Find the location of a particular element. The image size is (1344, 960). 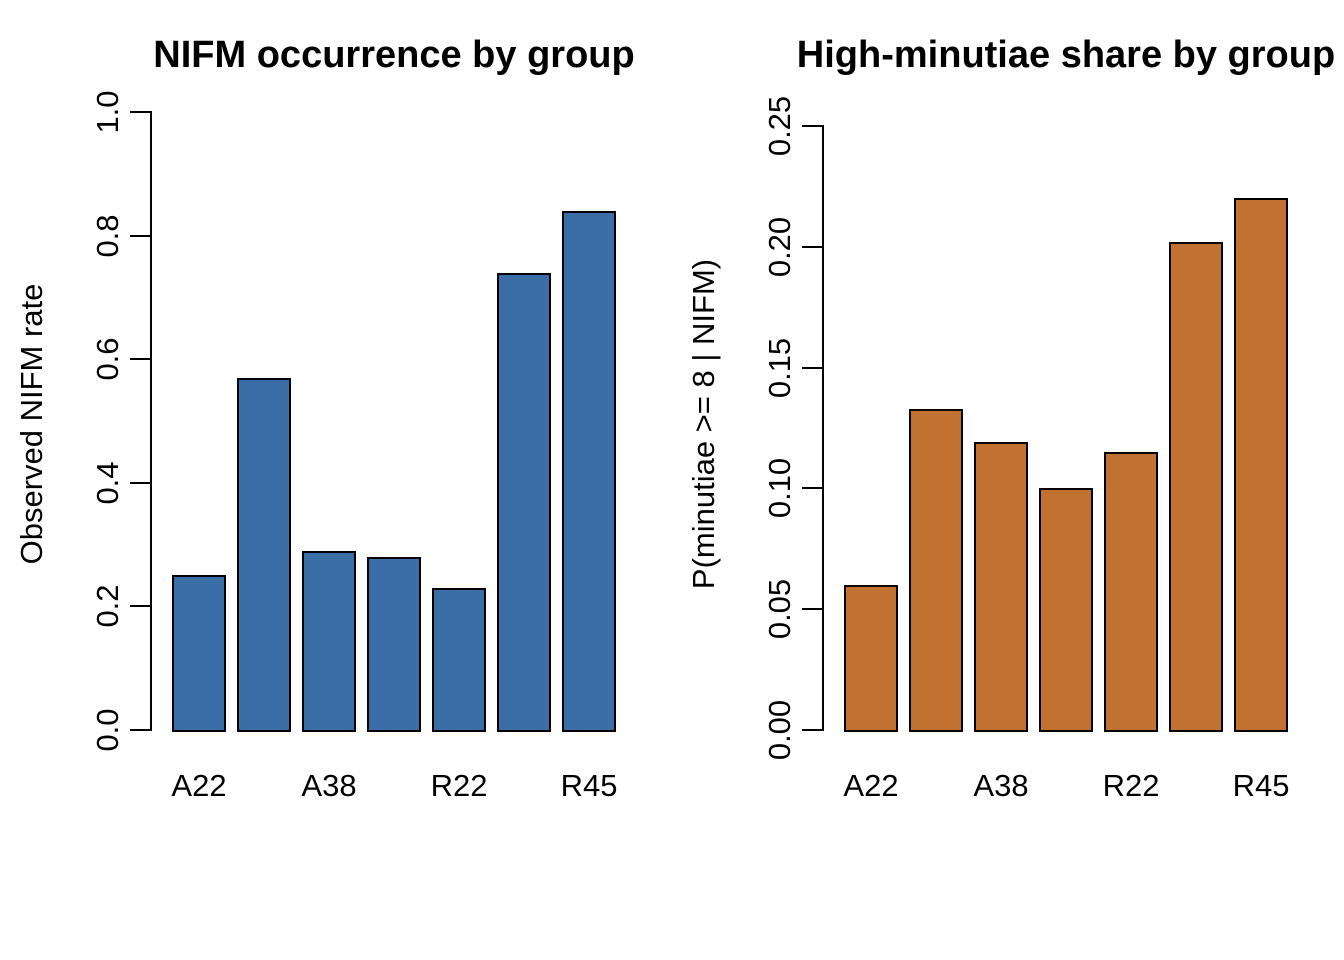

y-tick-label: 0.2 is located at coordinates (107, 606).